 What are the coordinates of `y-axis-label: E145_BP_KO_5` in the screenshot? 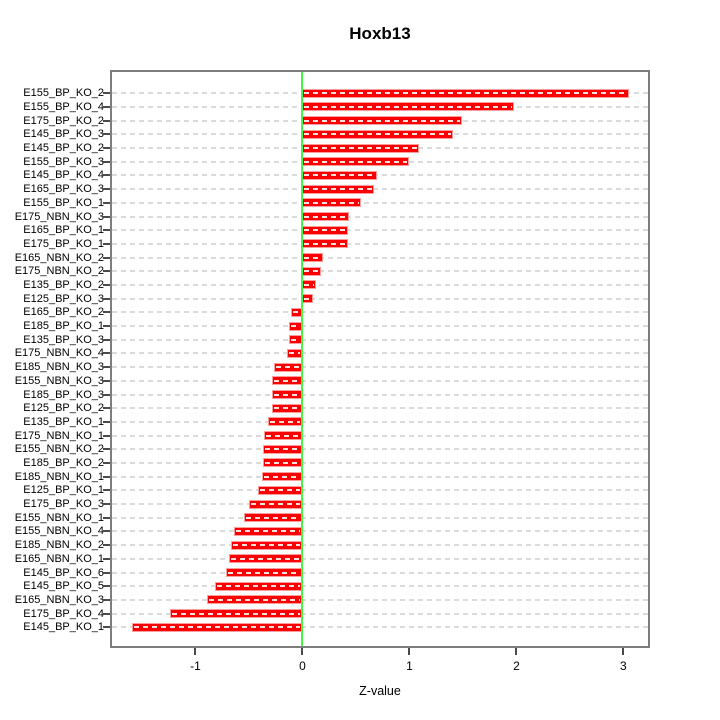 It's located at (63, 586).